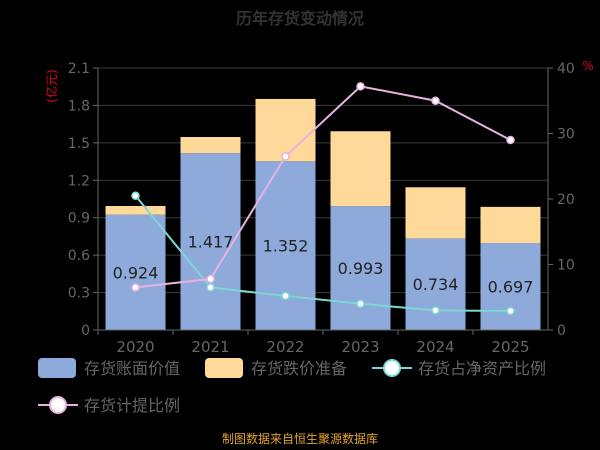  Describe the element at coordinates (79, 69) in the screenshot. I see `y-left-tick-label: 2.1` at that location.